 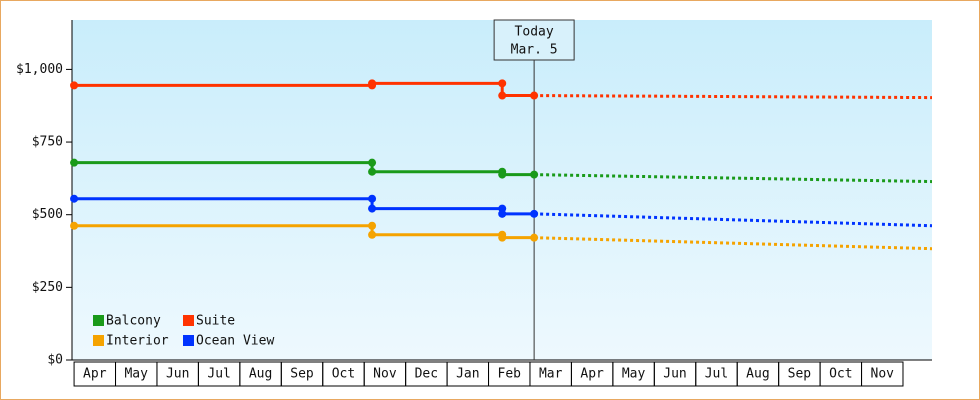 What do you see at coordinates (215, 321) in the screenshot?
I see `legend-label: Suite` at bounding box center [215, 321].